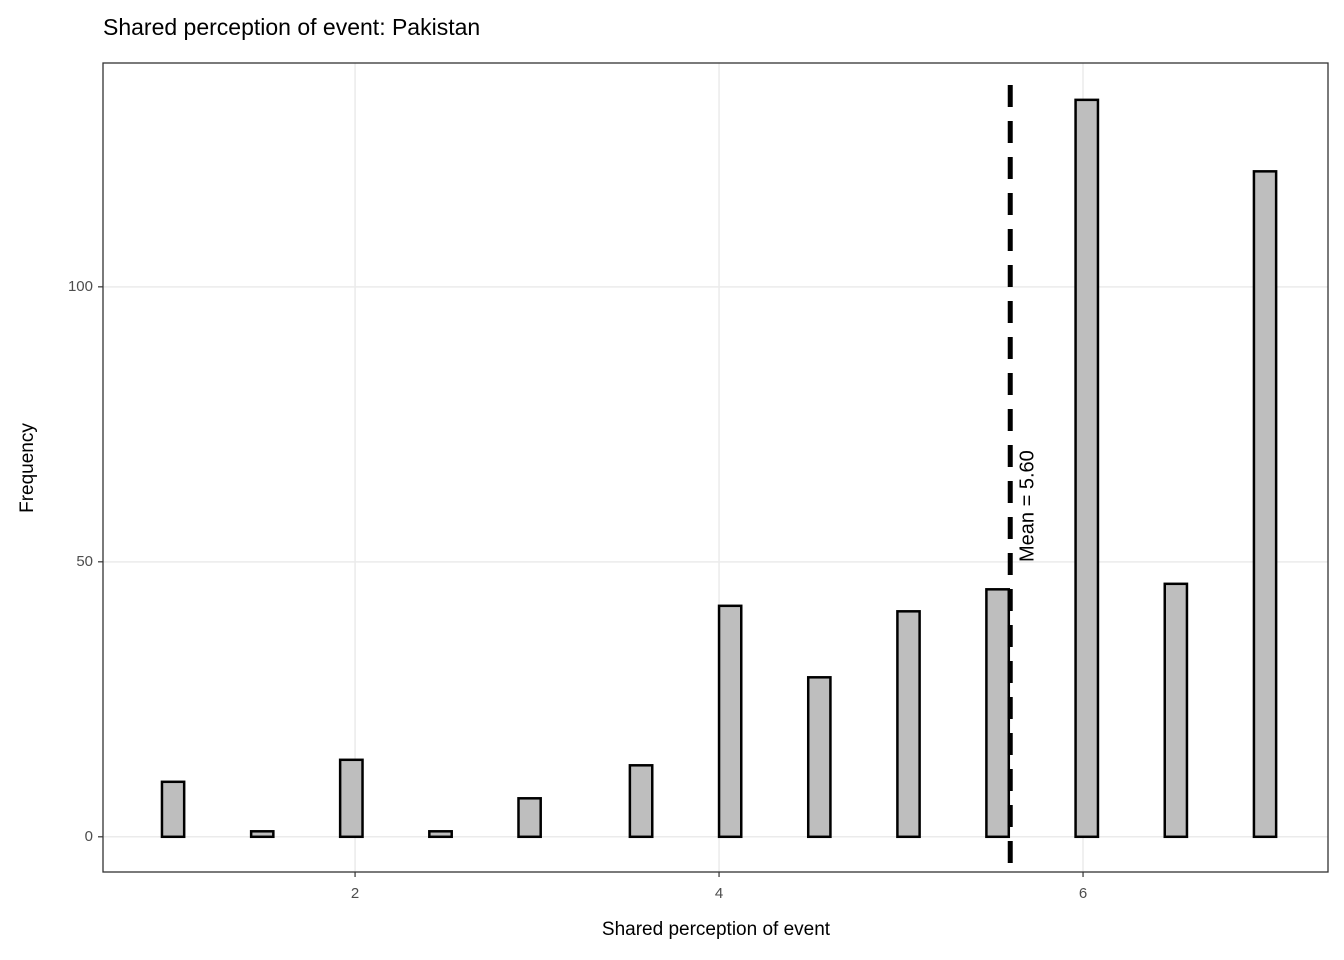  Describe the element at coordinates (1028, 506) in the screenshot. I see `mean-label: Mean = 5.60` at that location.